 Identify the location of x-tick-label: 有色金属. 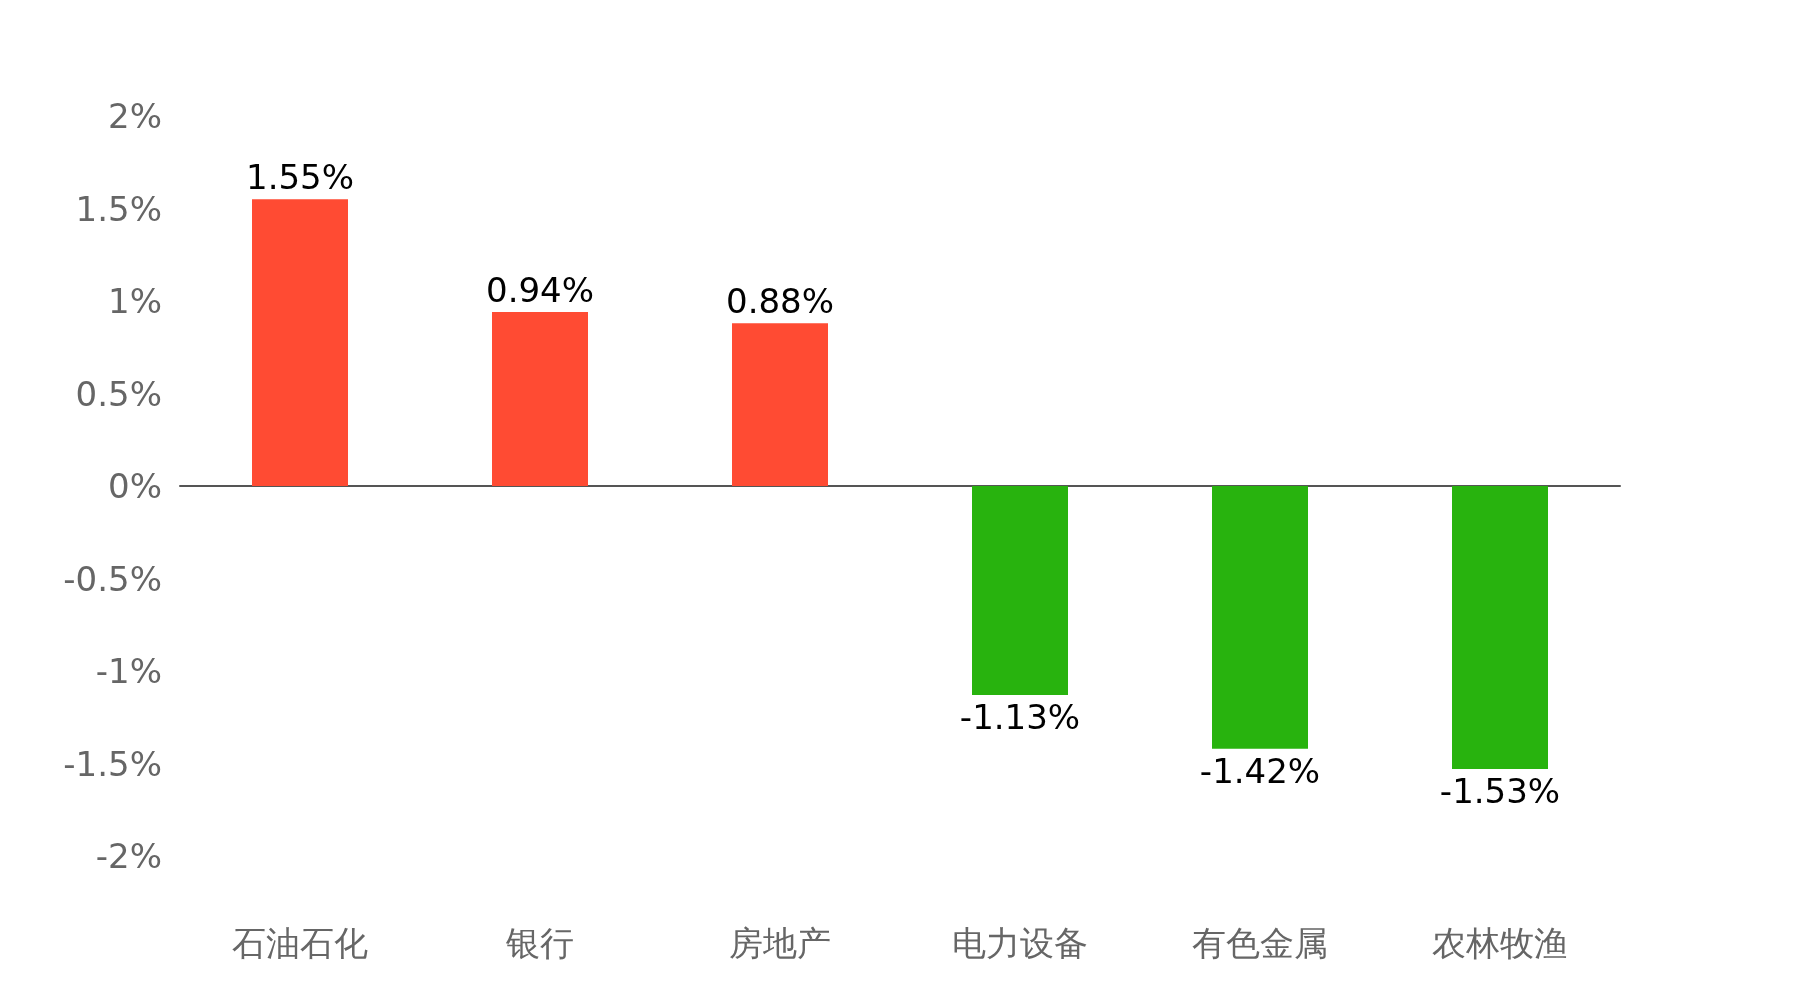
(1260, 943).